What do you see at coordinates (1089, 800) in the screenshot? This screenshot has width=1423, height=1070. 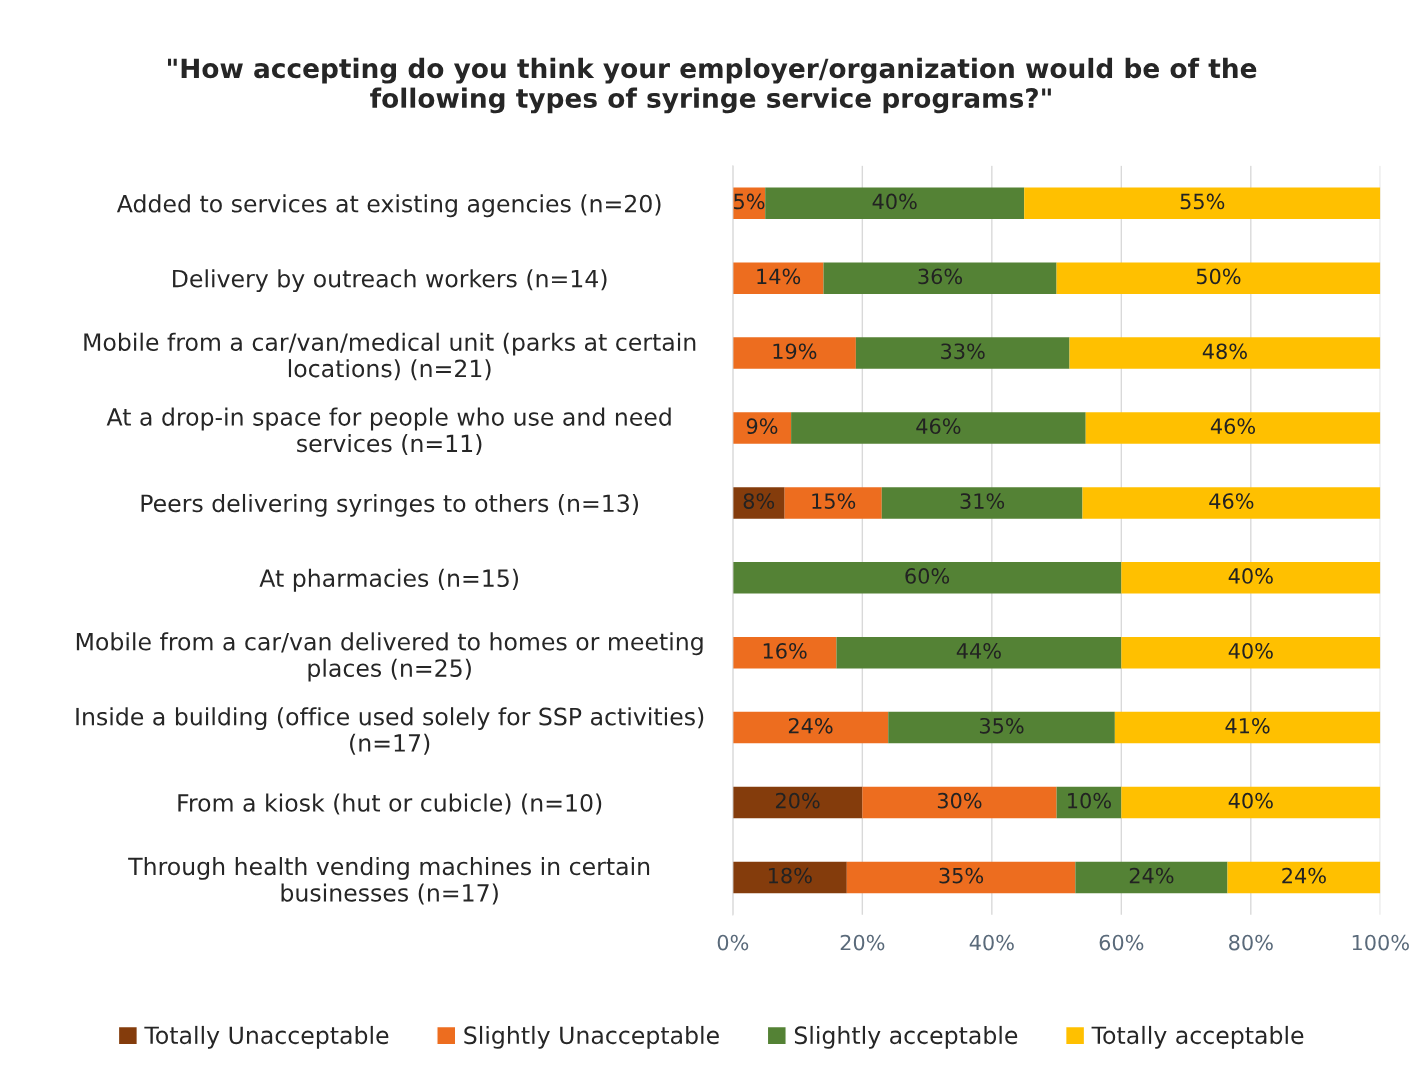 I see `data-label: 10%` at bounding box center [1089, 800].